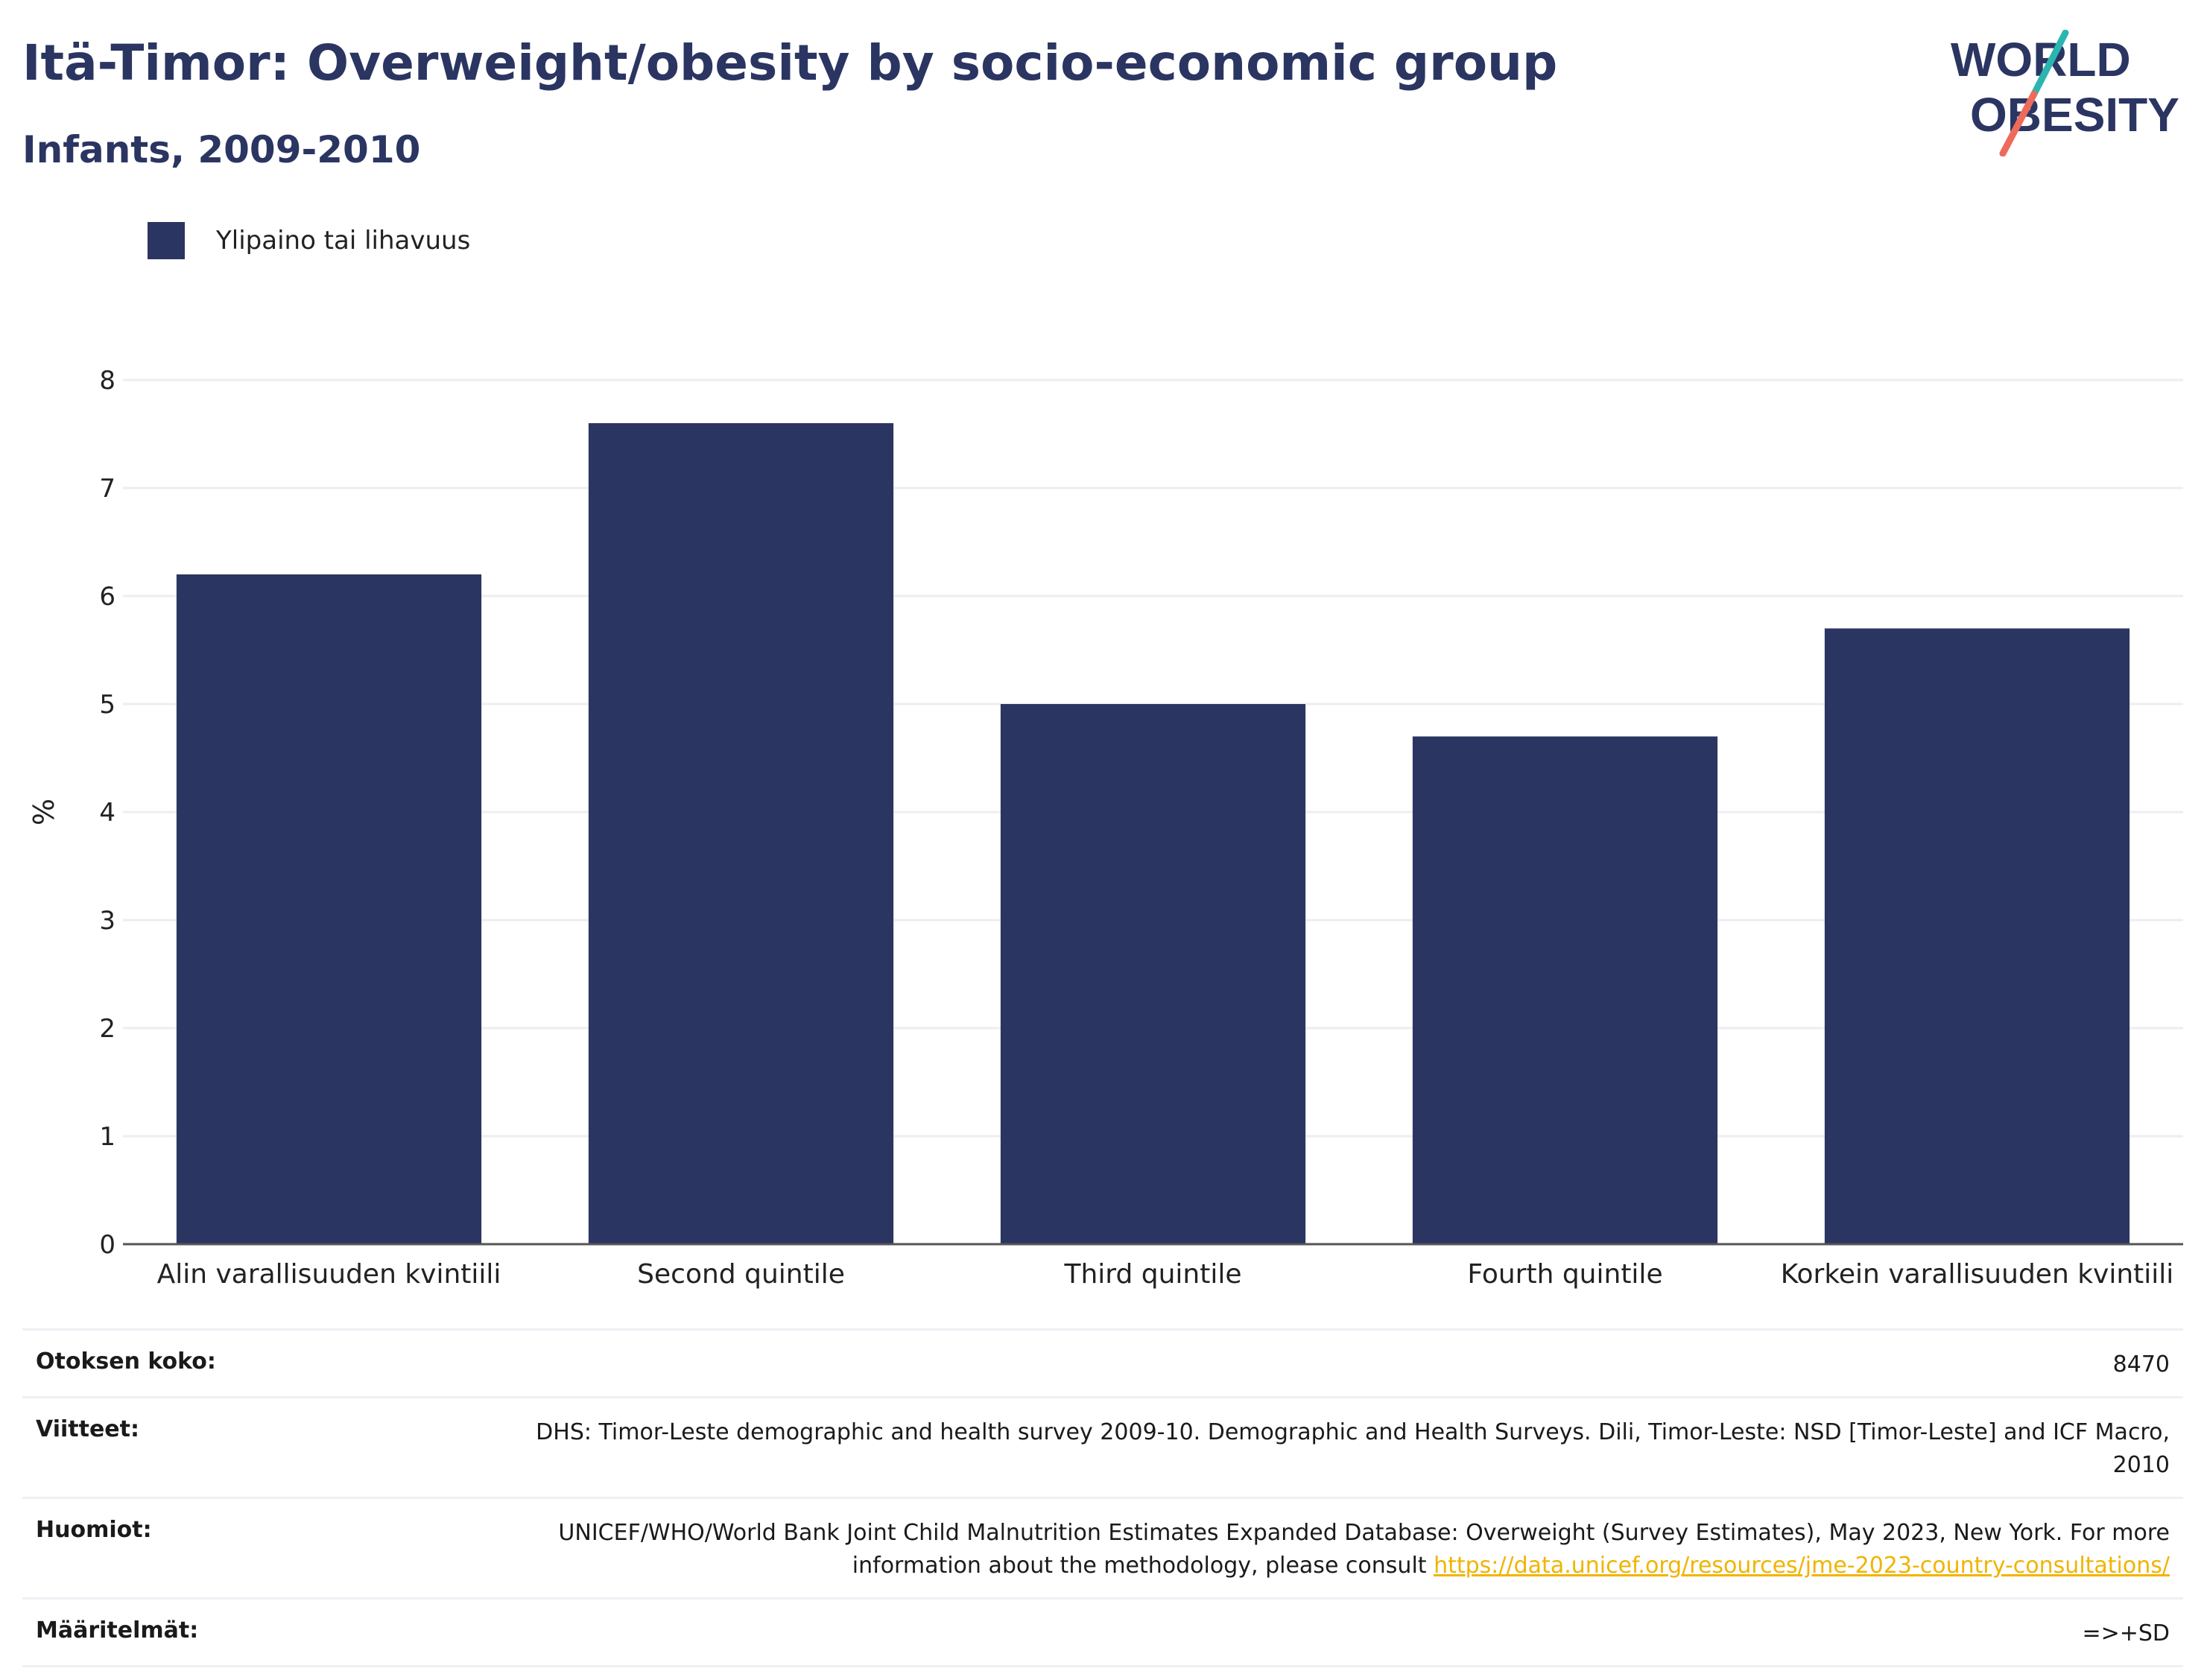  Describe the element at coordinates (94, 1530) in the screenshot. I see `notes-label: Huomiot:` at that location.